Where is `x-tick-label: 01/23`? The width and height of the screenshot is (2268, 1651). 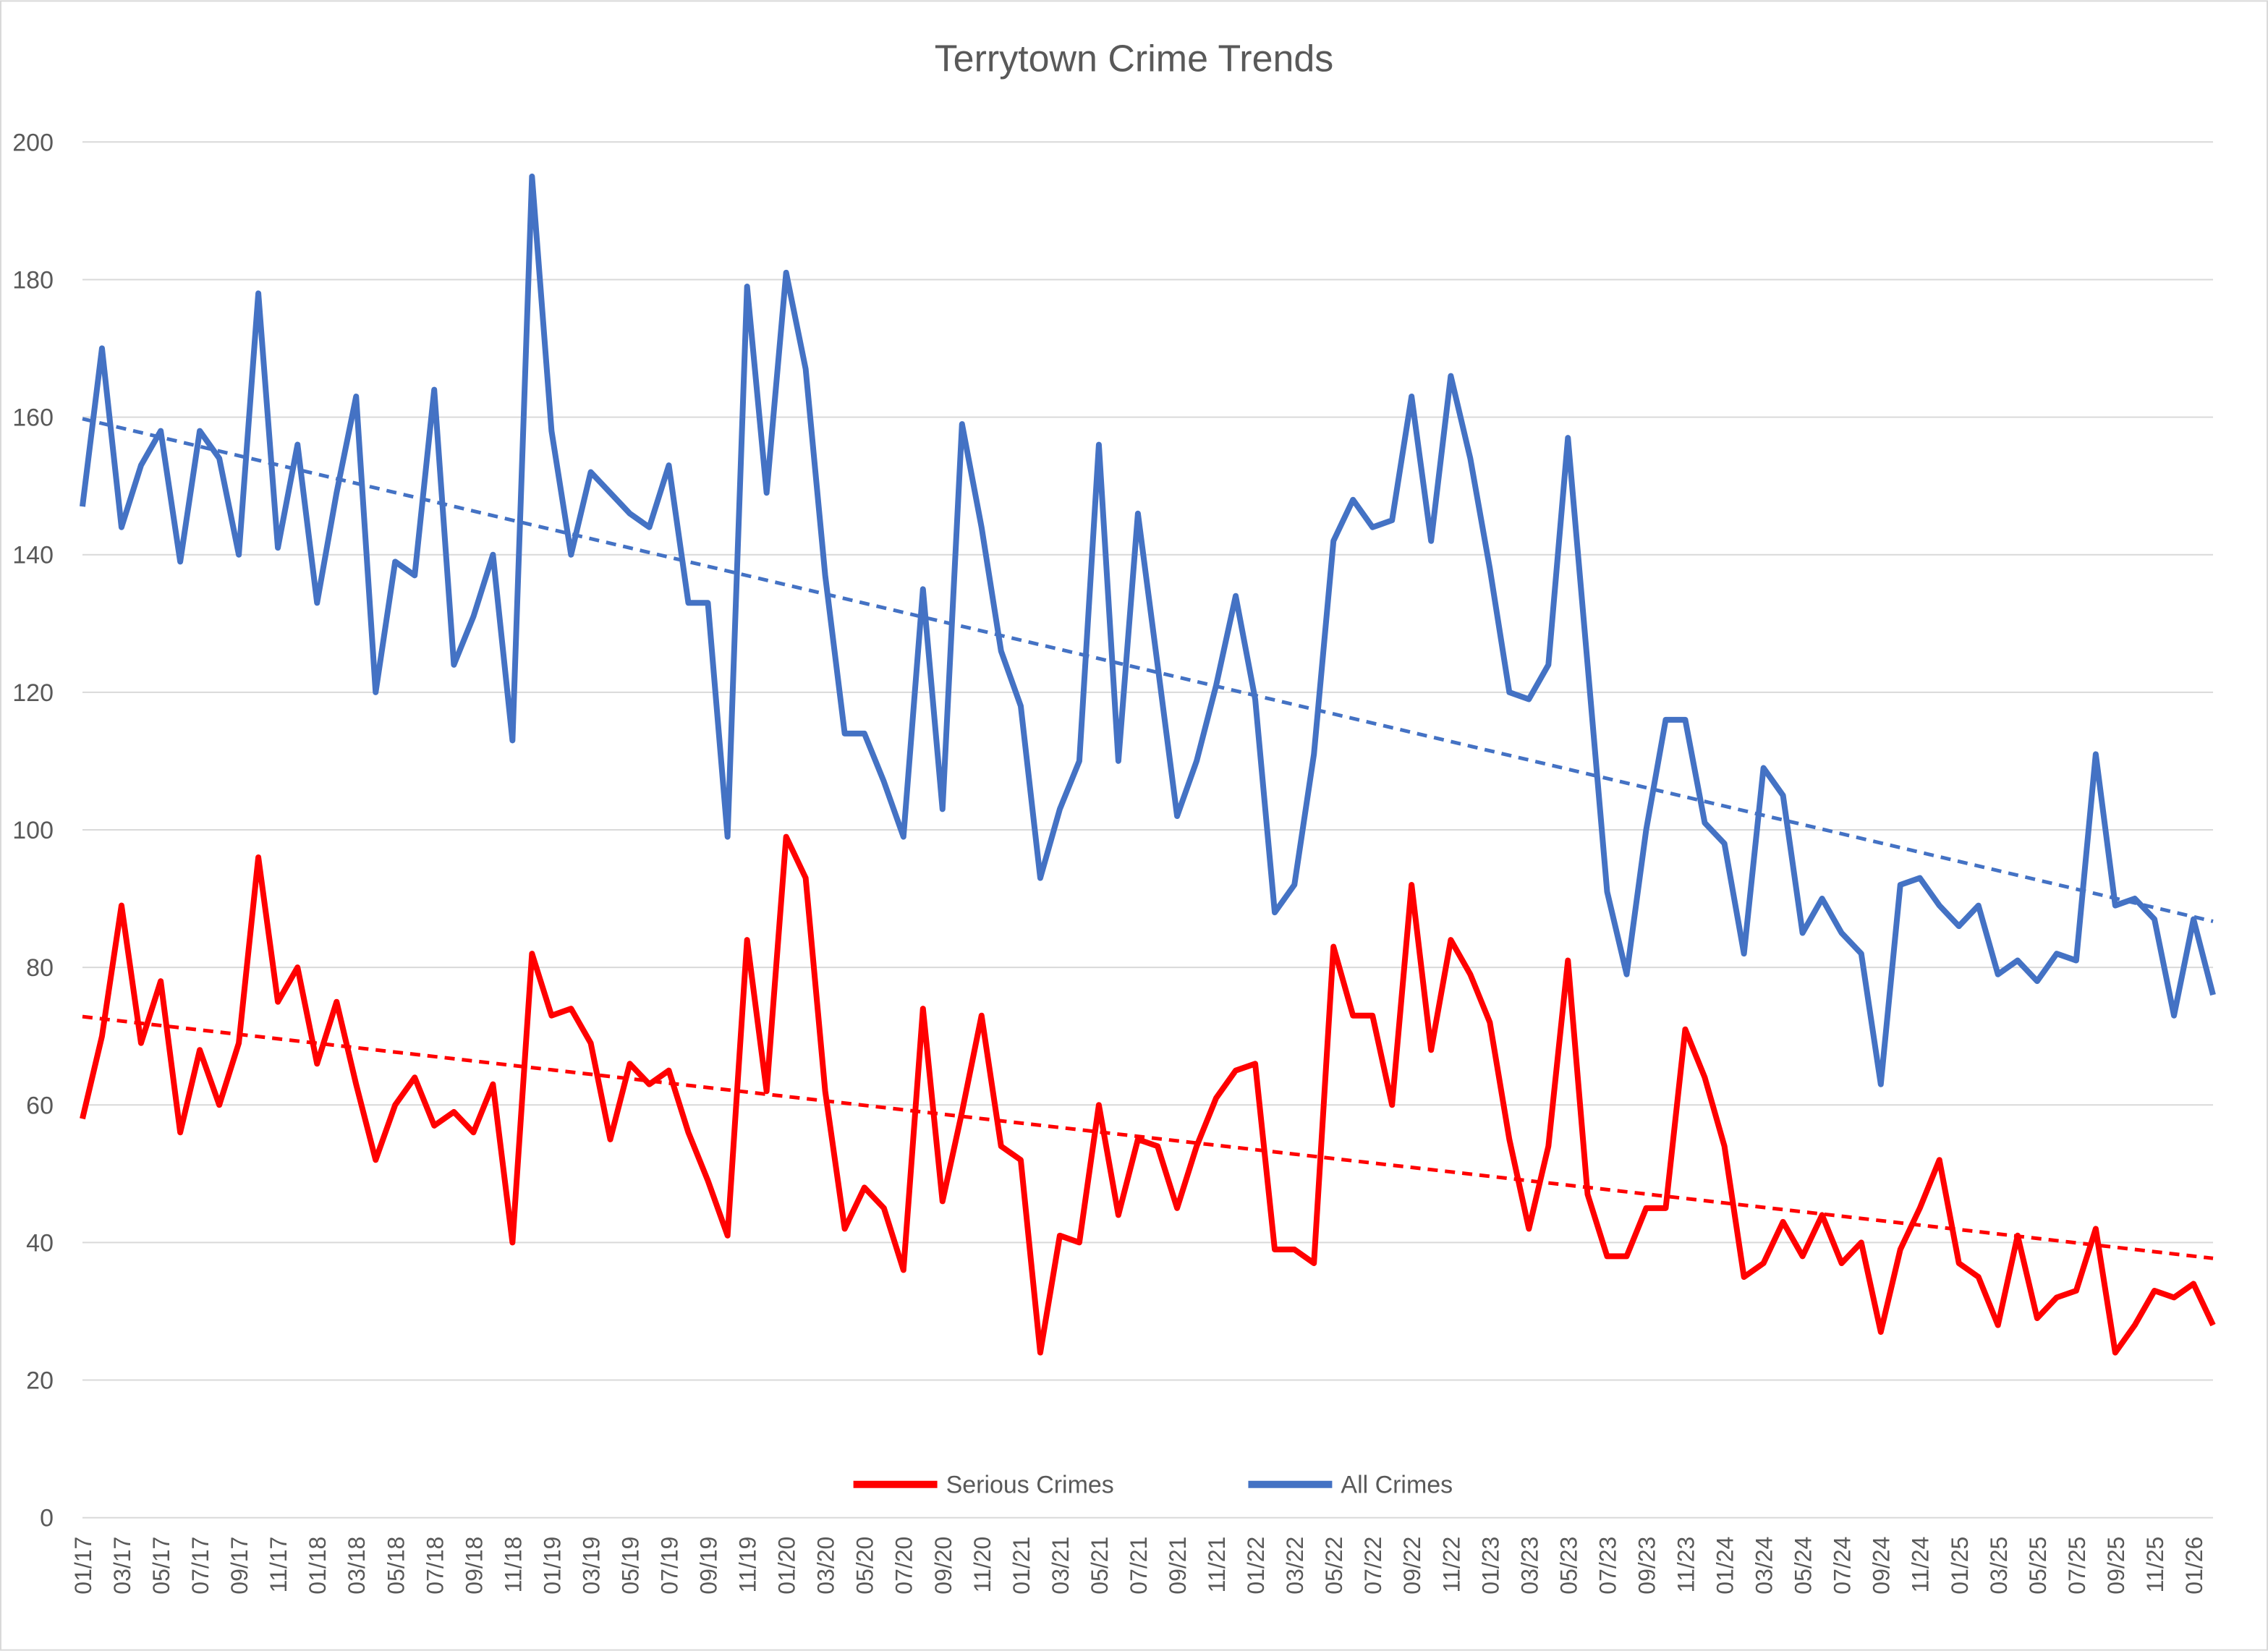
x-tick-label: 01/23 is located at coordinates (1490, 1566).